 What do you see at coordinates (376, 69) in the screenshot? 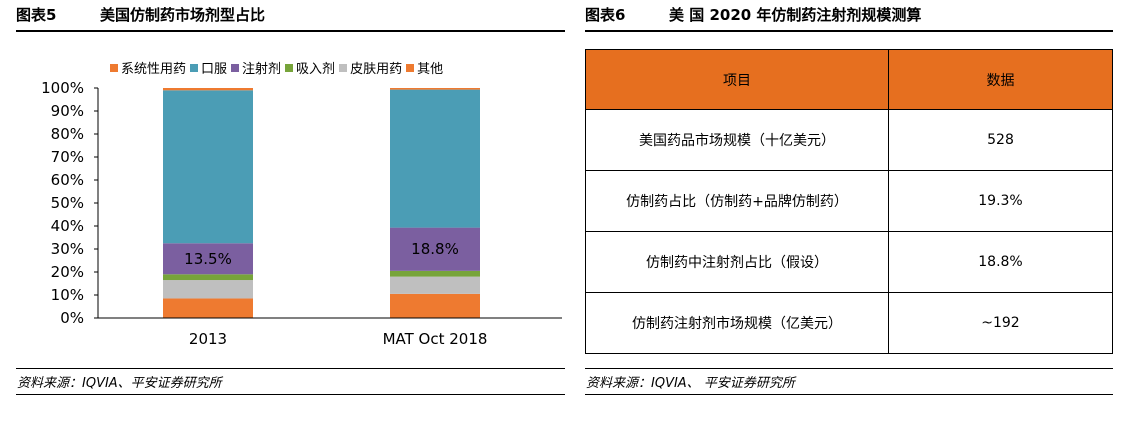
I see `legend-label: 皮肤用药` at bounding box center [376, 69].